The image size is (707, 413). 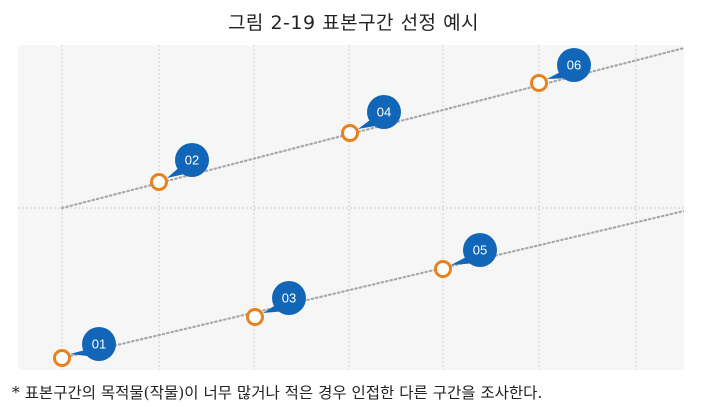 I want to click on sample-marker-02: 02, so click(x=179, y=167).